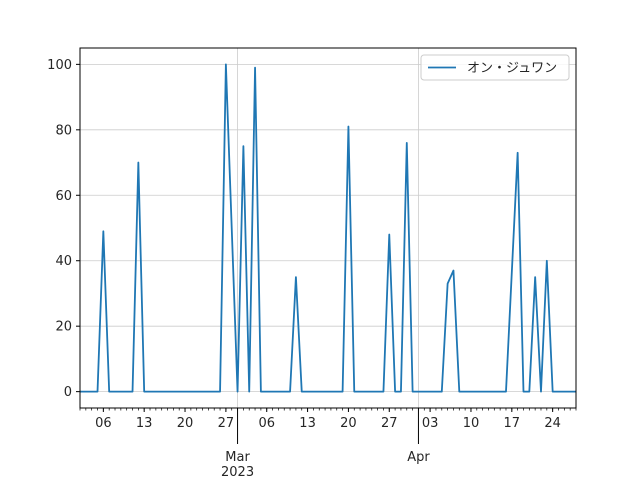  Describe the element at coordinates (512, 423) in the screenshot. I see `x-tick-label: 17` at that location.